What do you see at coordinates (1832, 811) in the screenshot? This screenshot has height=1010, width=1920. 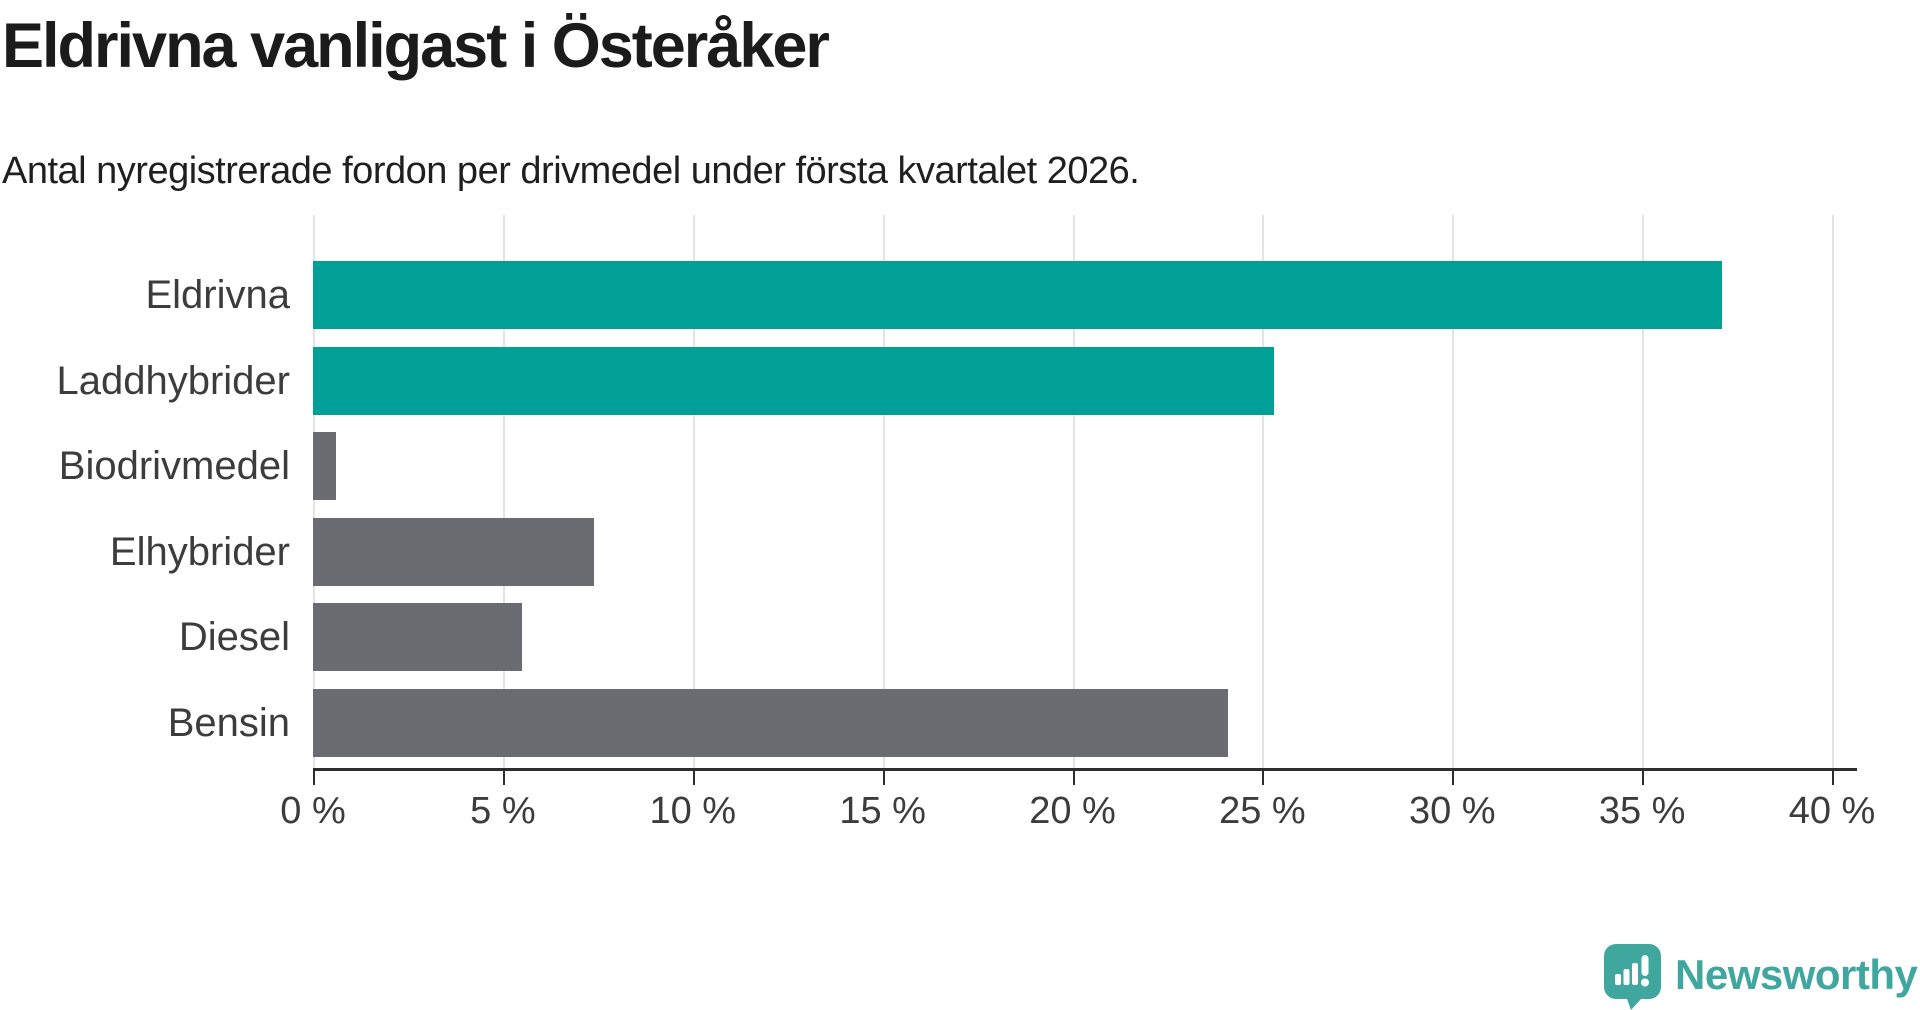 I see `tick-label-40: 40 %` at bounding box center [1832, 811].